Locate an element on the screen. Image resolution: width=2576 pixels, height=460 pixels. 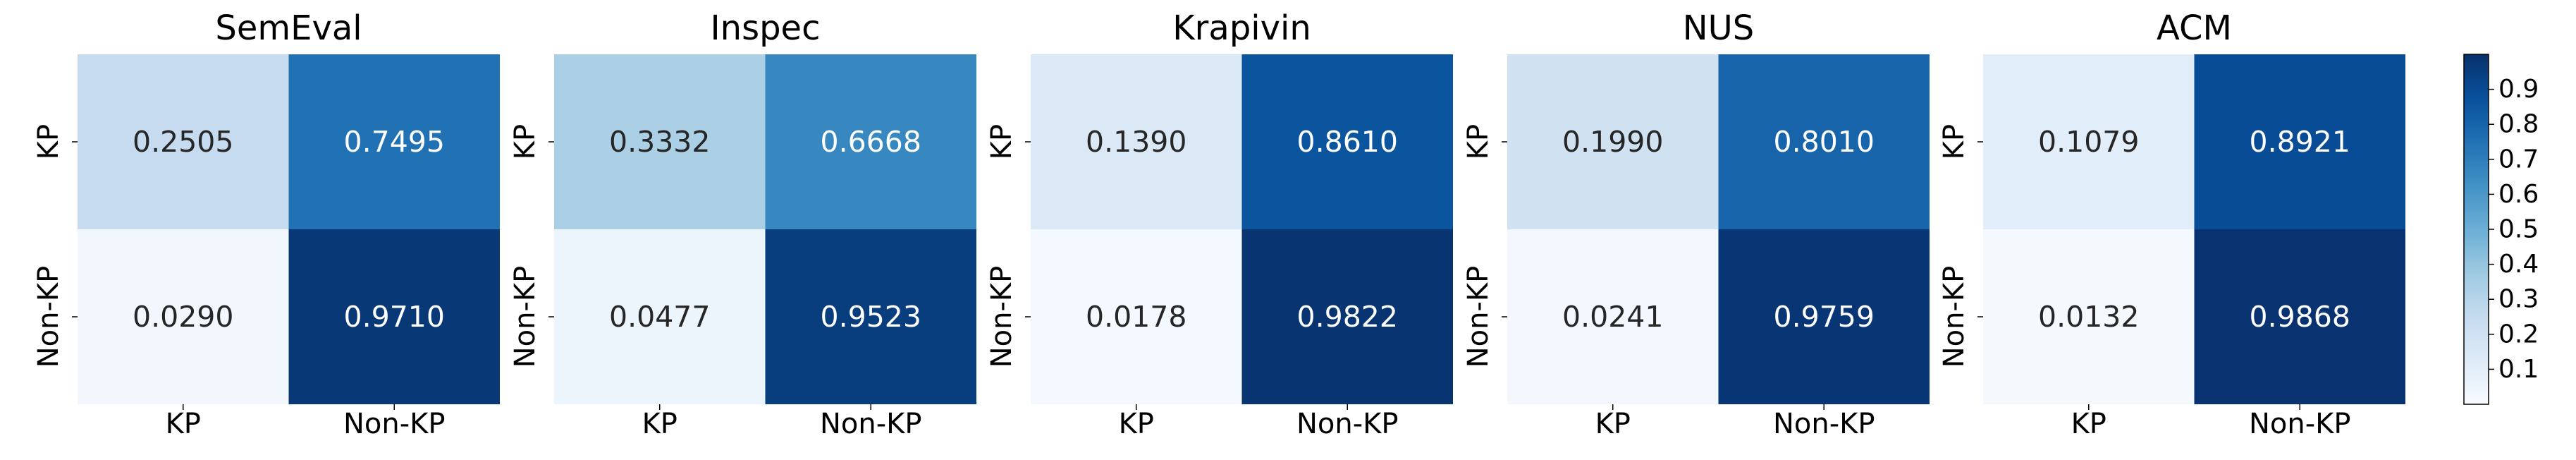
cell-value-label: 0.8610 is located at coordinates (1347, 142).